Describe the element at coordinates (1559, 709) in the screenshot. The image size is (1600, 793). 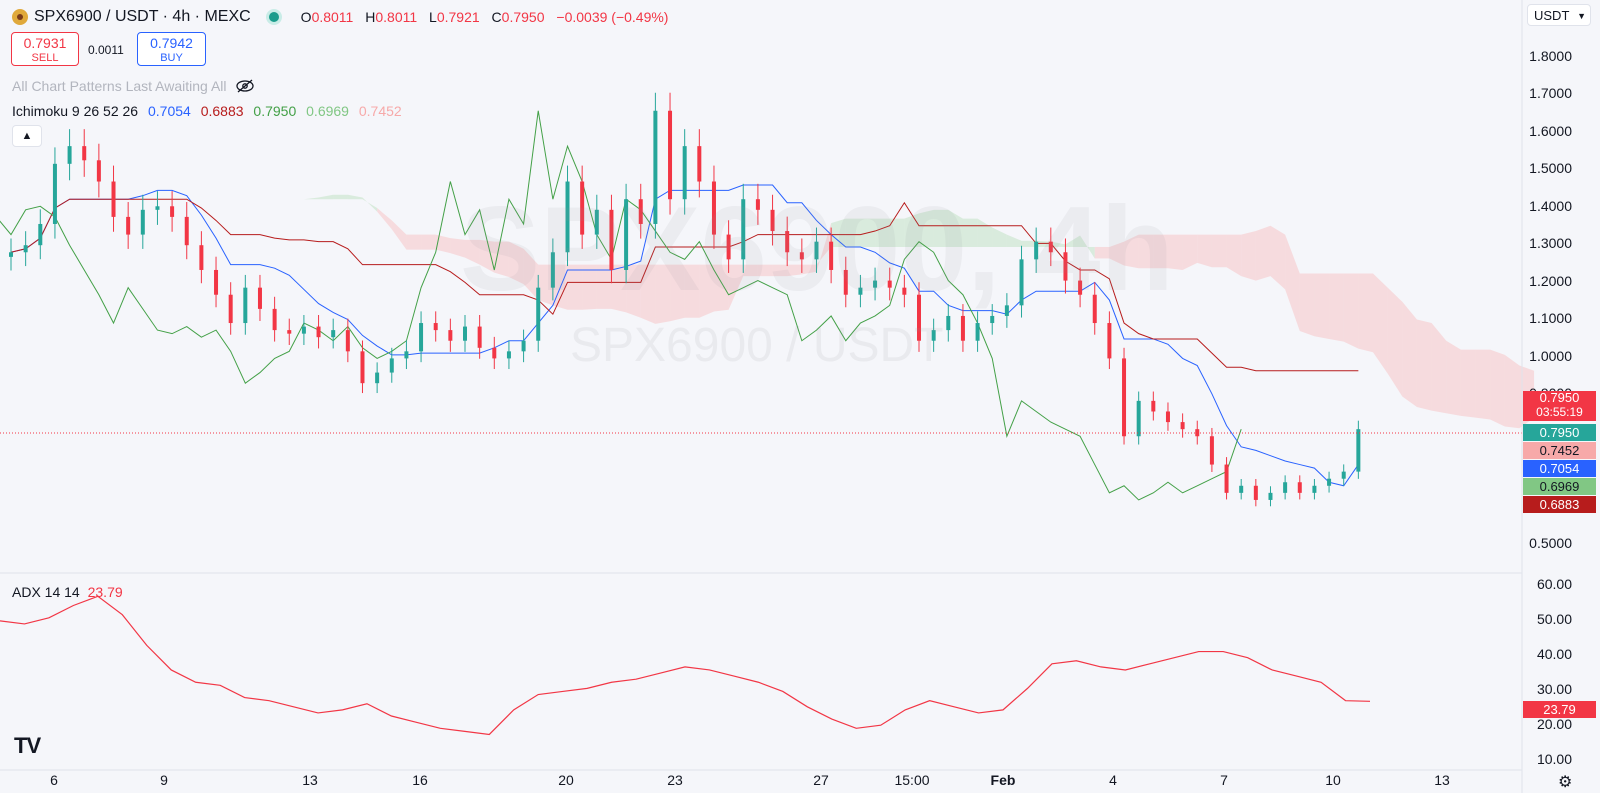
I see `adx-badge: 23.79` at that location.